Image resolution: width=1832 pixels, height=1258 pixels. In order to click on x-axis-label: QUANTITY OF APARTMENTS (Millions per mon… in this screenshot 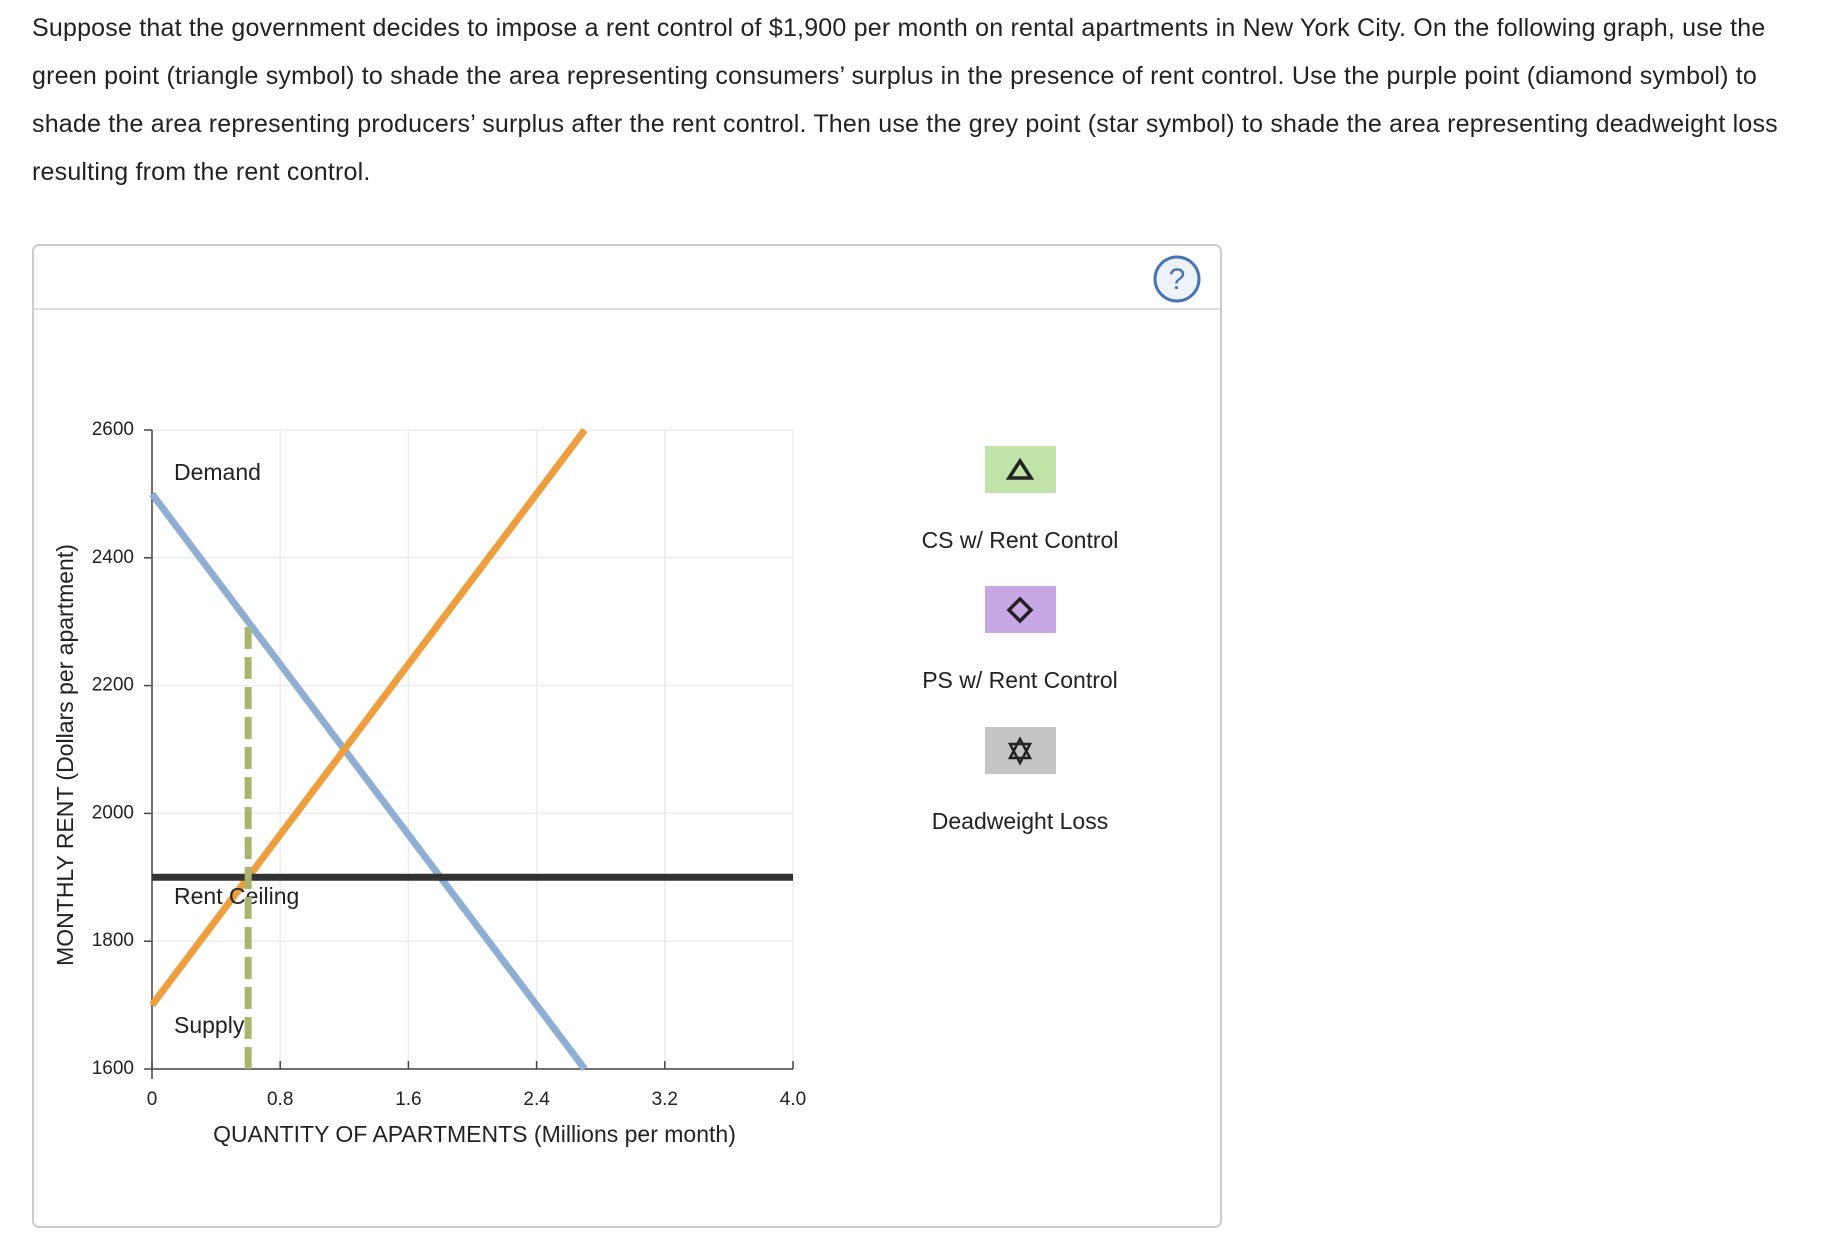, I will do `click(474, 1134)`.